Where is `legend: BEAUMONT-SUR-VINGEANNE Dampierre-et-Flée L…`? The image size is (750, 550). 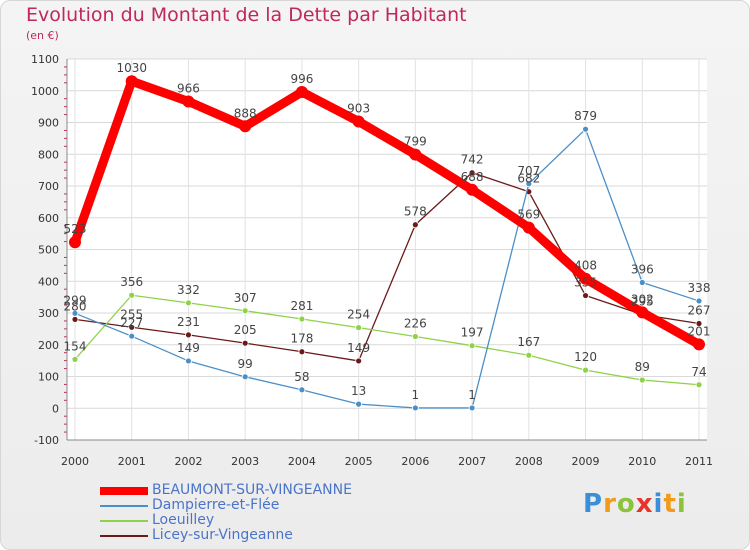
legend: BEAUMONT-SUR-VINGEANNE Dampierre-et-Flée L… is located at coordinates (260, 513).